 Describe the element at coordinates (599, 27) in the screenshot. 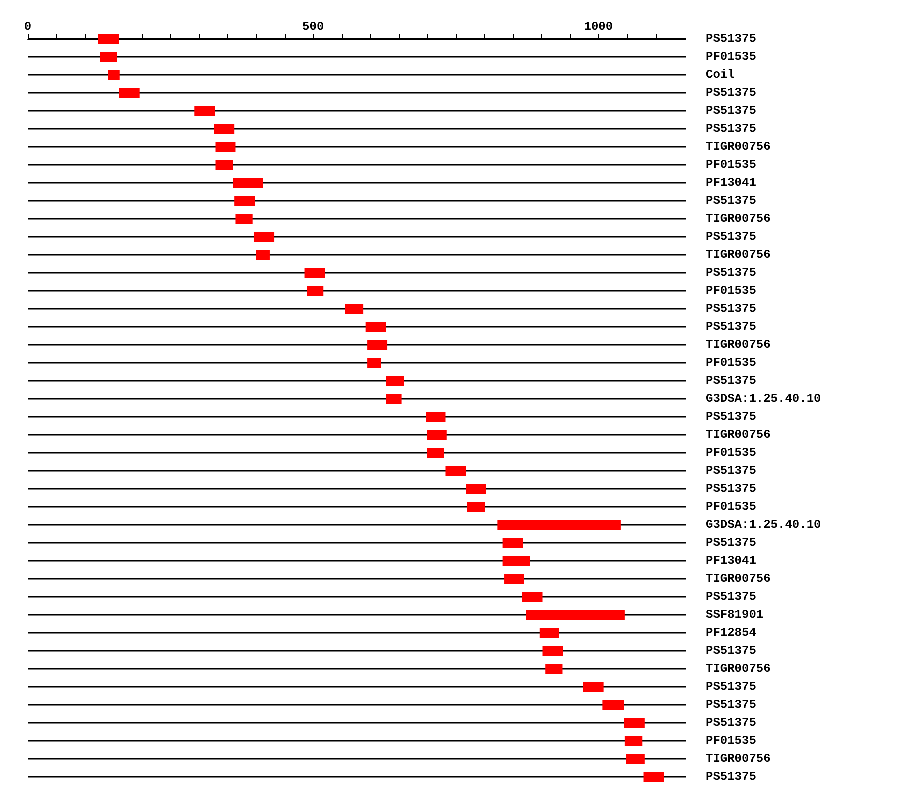

I see `x-tick-label: 1000` at that location.